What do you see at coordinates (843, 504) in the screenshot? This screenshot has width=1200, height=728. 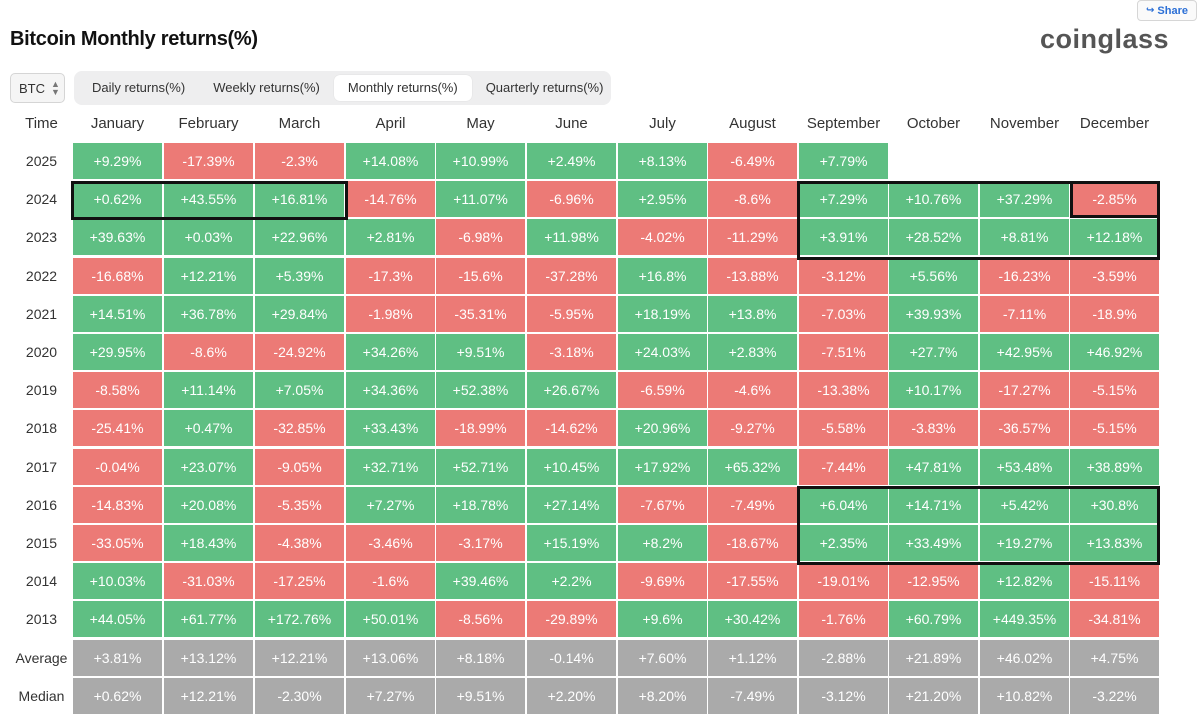 I see `return-cell: +6.04%` at bounding box center [843, 504].